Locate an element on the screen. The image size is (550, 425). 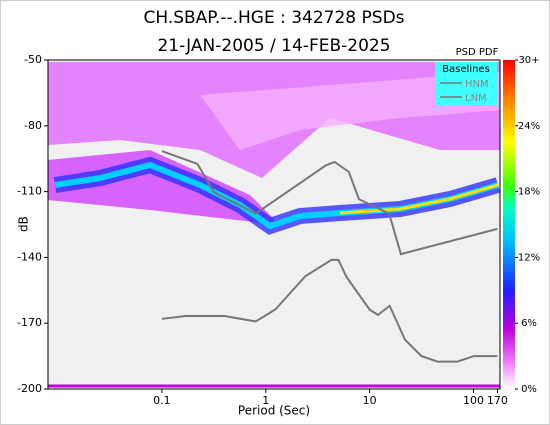
x-tick-label: 170 is located at coordinates (497, 400).